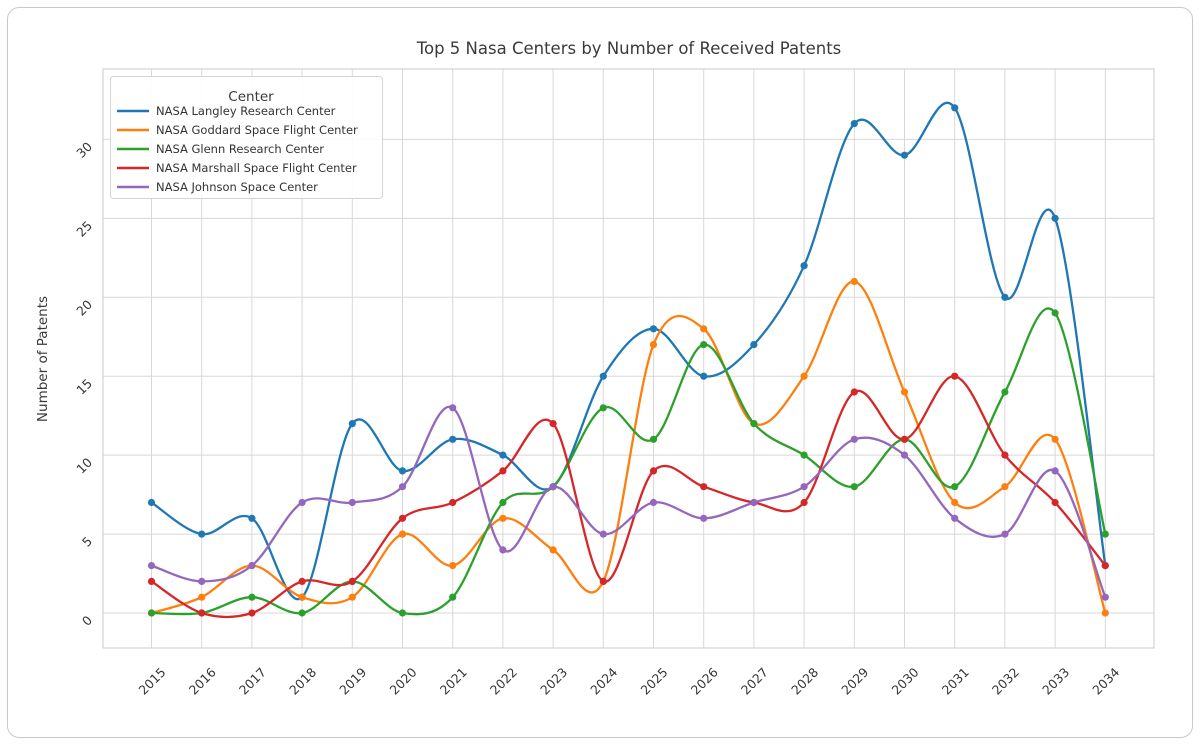  I want to click on x-tick-label: 2023, so click(553, 681).